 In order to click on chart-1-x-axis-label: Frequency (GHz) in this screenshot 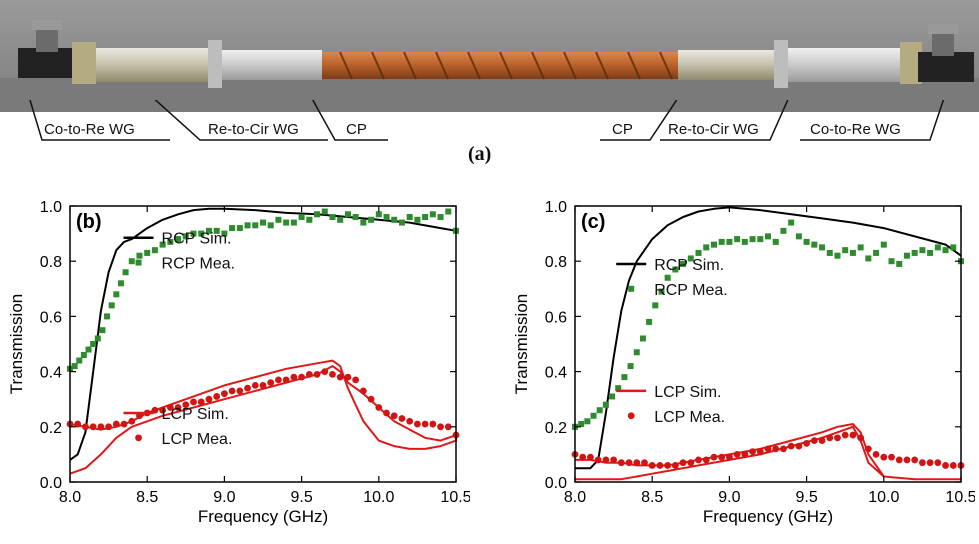, I will do `click(768, 516)`.